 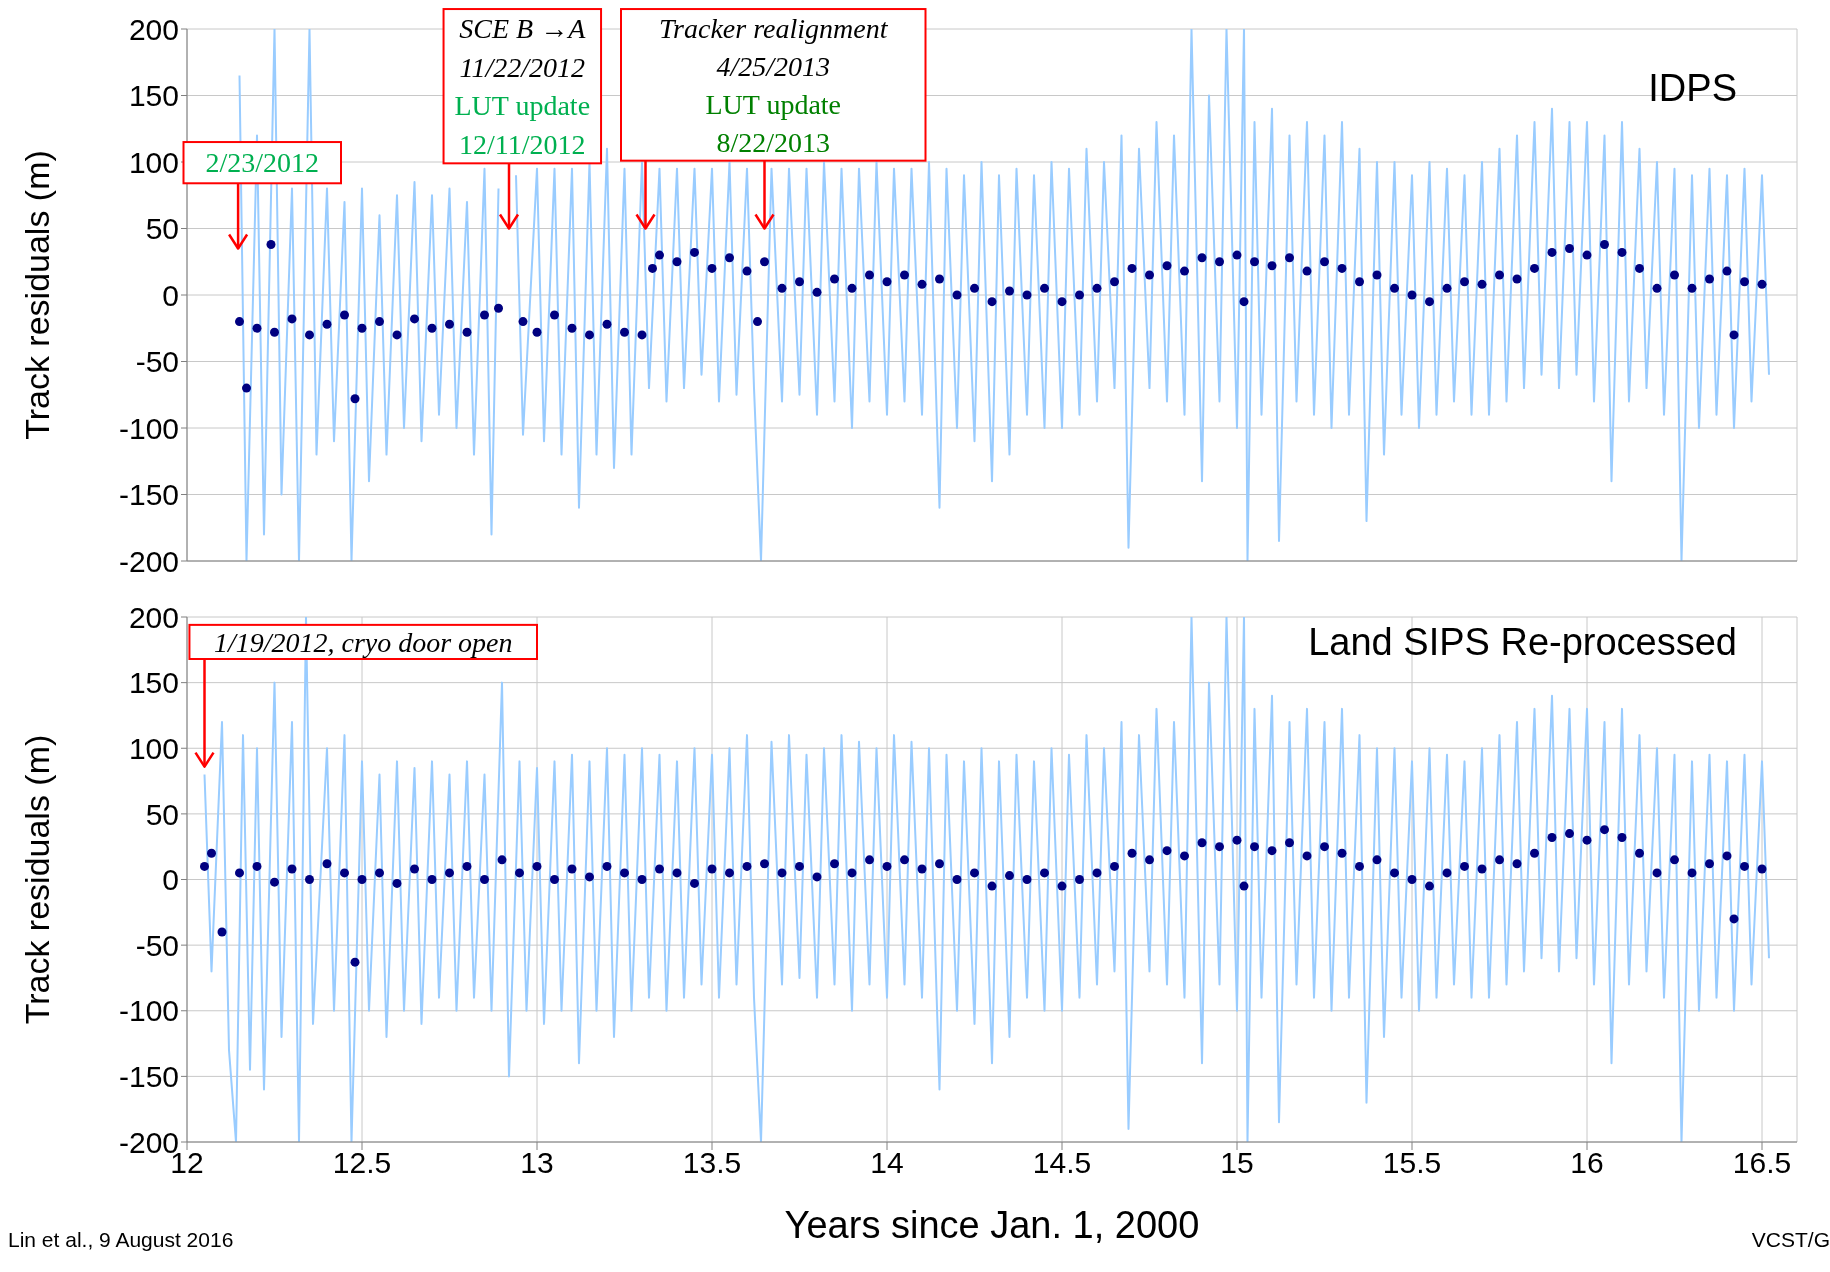 What do you see at coordinates (1692, 88) in the screenshot?
I see `text: IDPS` at bounding box center [1692, 88].